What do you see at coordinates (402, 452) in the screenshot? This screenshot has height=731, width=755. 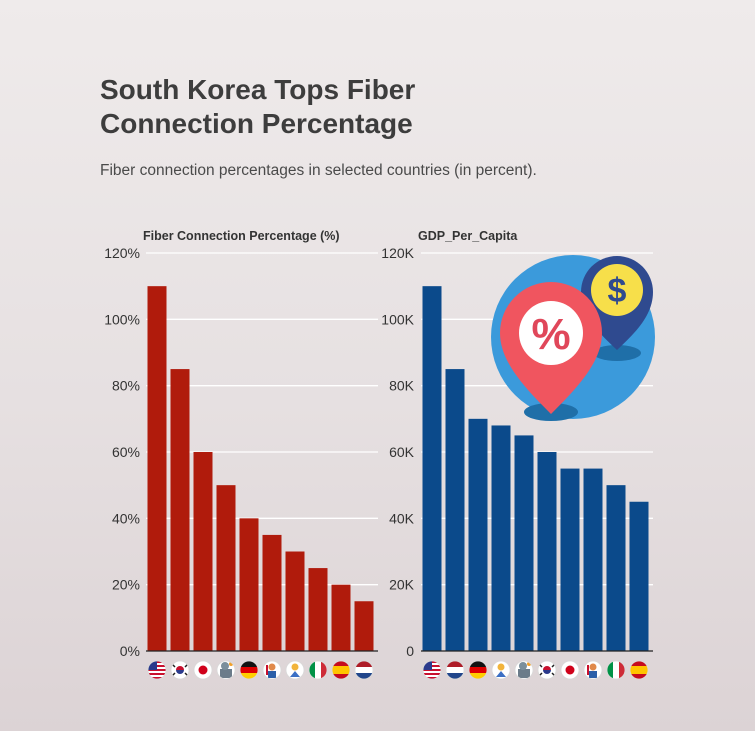 I see `y-tick-label: 60K` at bounding box center [402, 452].